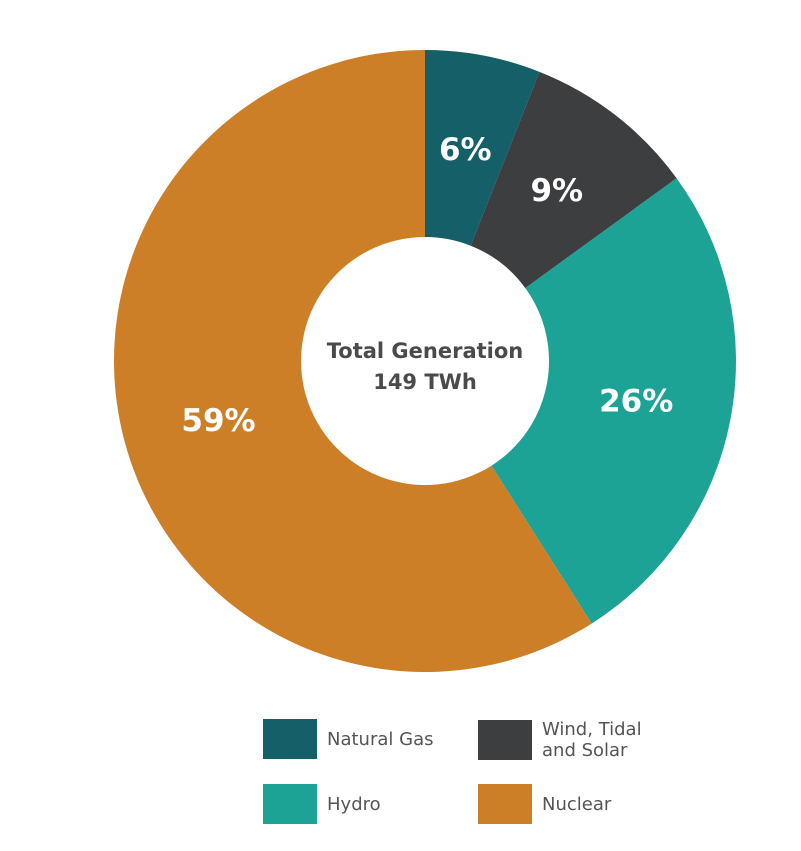 The height and width of the screenshot is (851, 801). I want to click on slice-wind-tidal-and-solar, so click(573, 180).